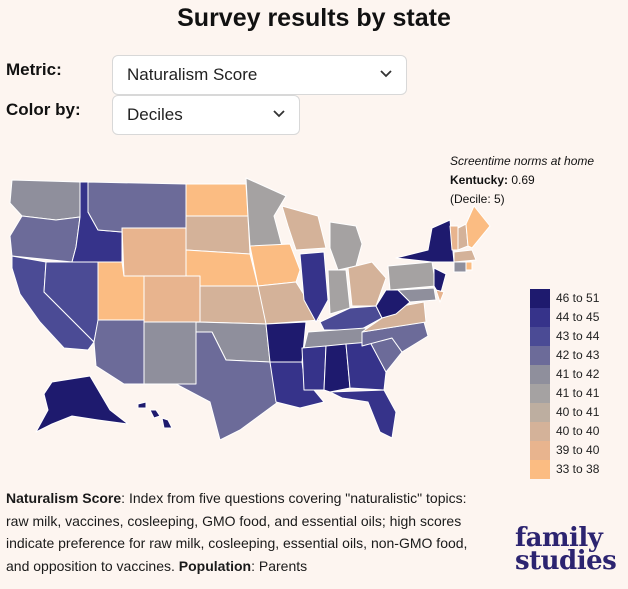 This screenshot has width=628, height=589. I want to click on state-rhode-island, so click(469, 266).